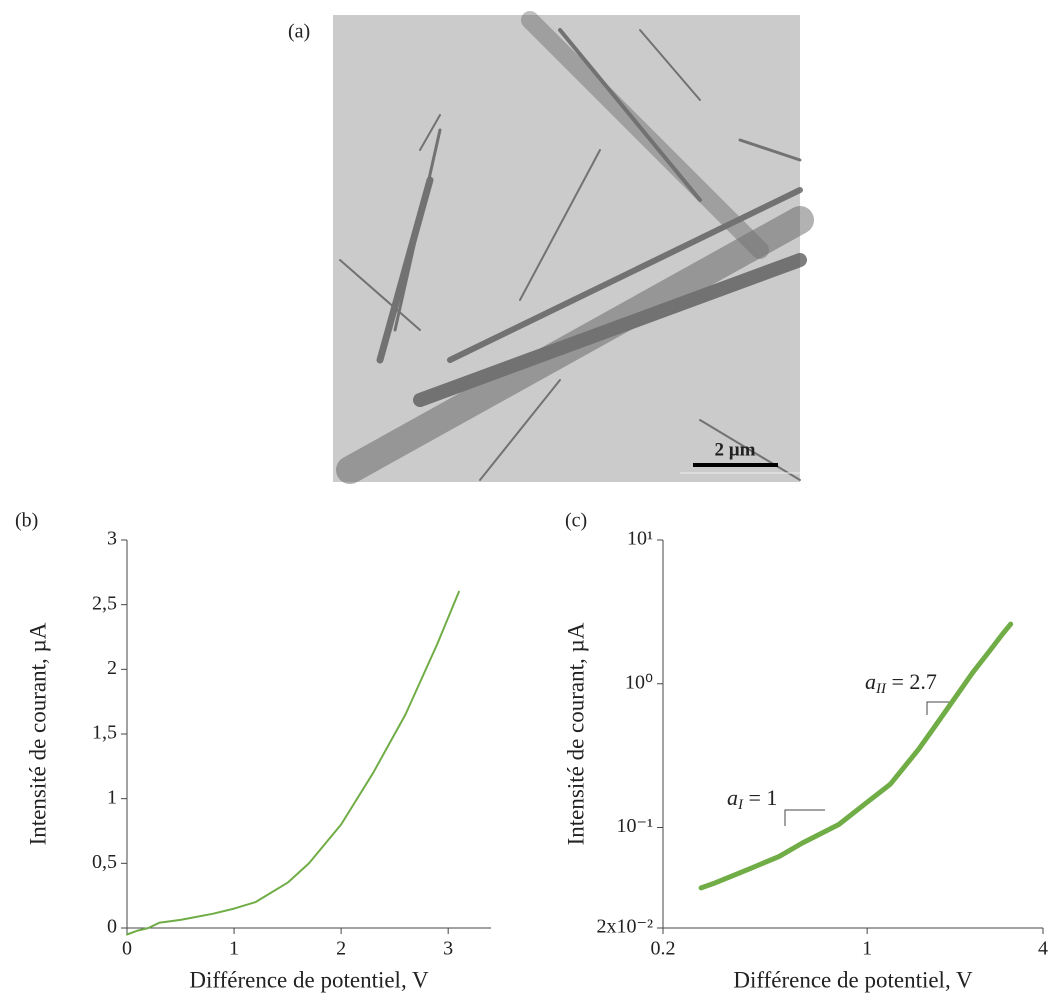  What do you see at coordinates (112, 797) in the screenshot?
I see `y-tick-label: 1` at bounding box center [112, 797].